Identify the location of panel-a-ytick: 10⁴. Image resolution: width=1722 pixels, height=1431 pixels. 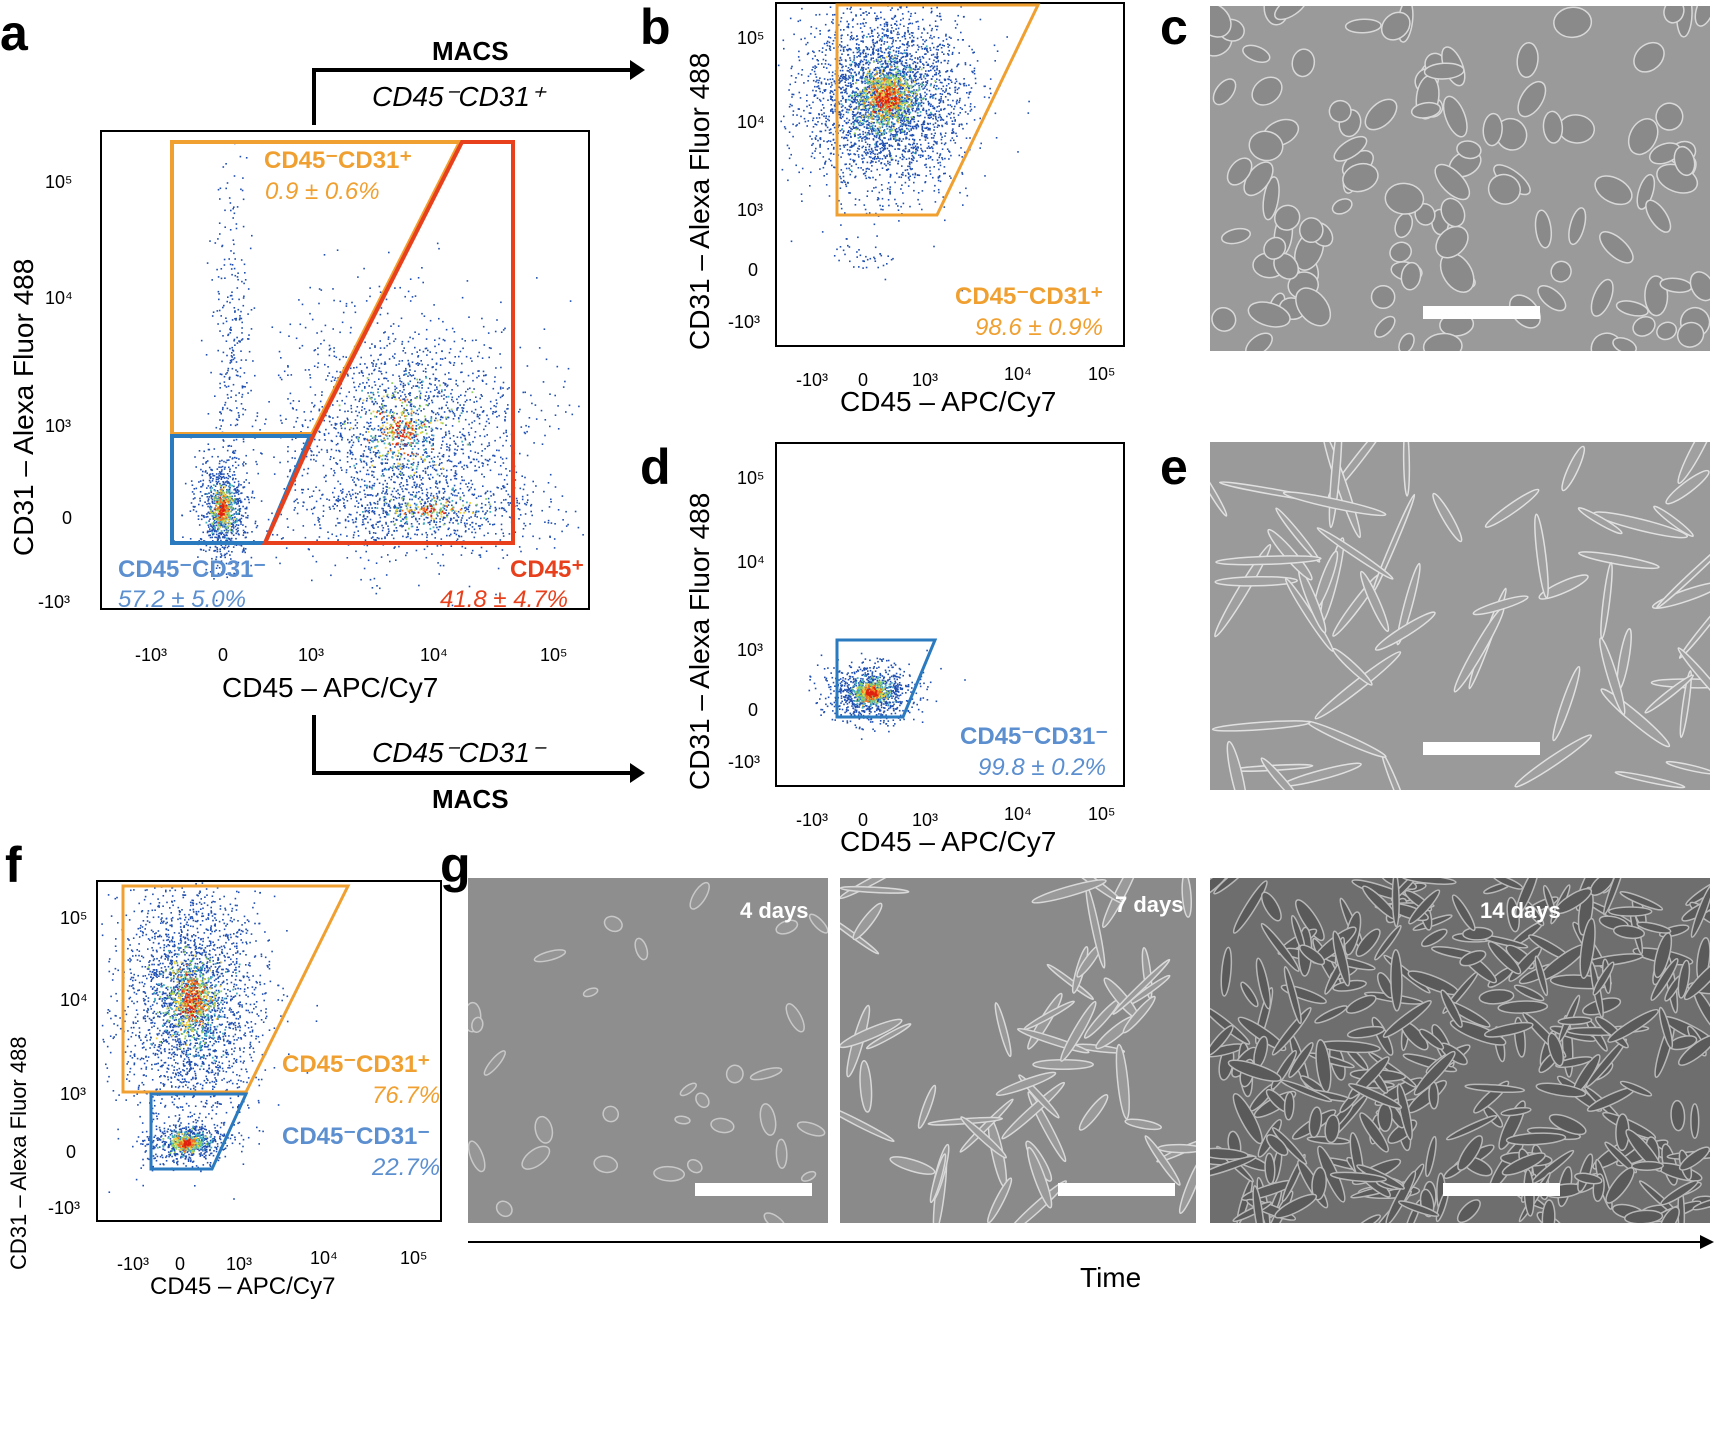
(59, 298).